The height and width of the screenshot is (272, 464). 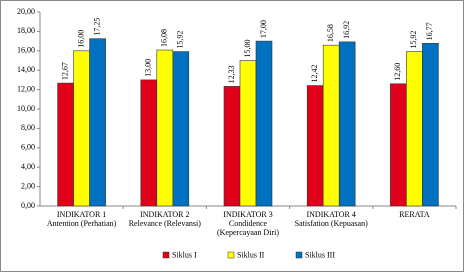 I want to click on legend-label: Siklus III, so click(x=320, y=254).